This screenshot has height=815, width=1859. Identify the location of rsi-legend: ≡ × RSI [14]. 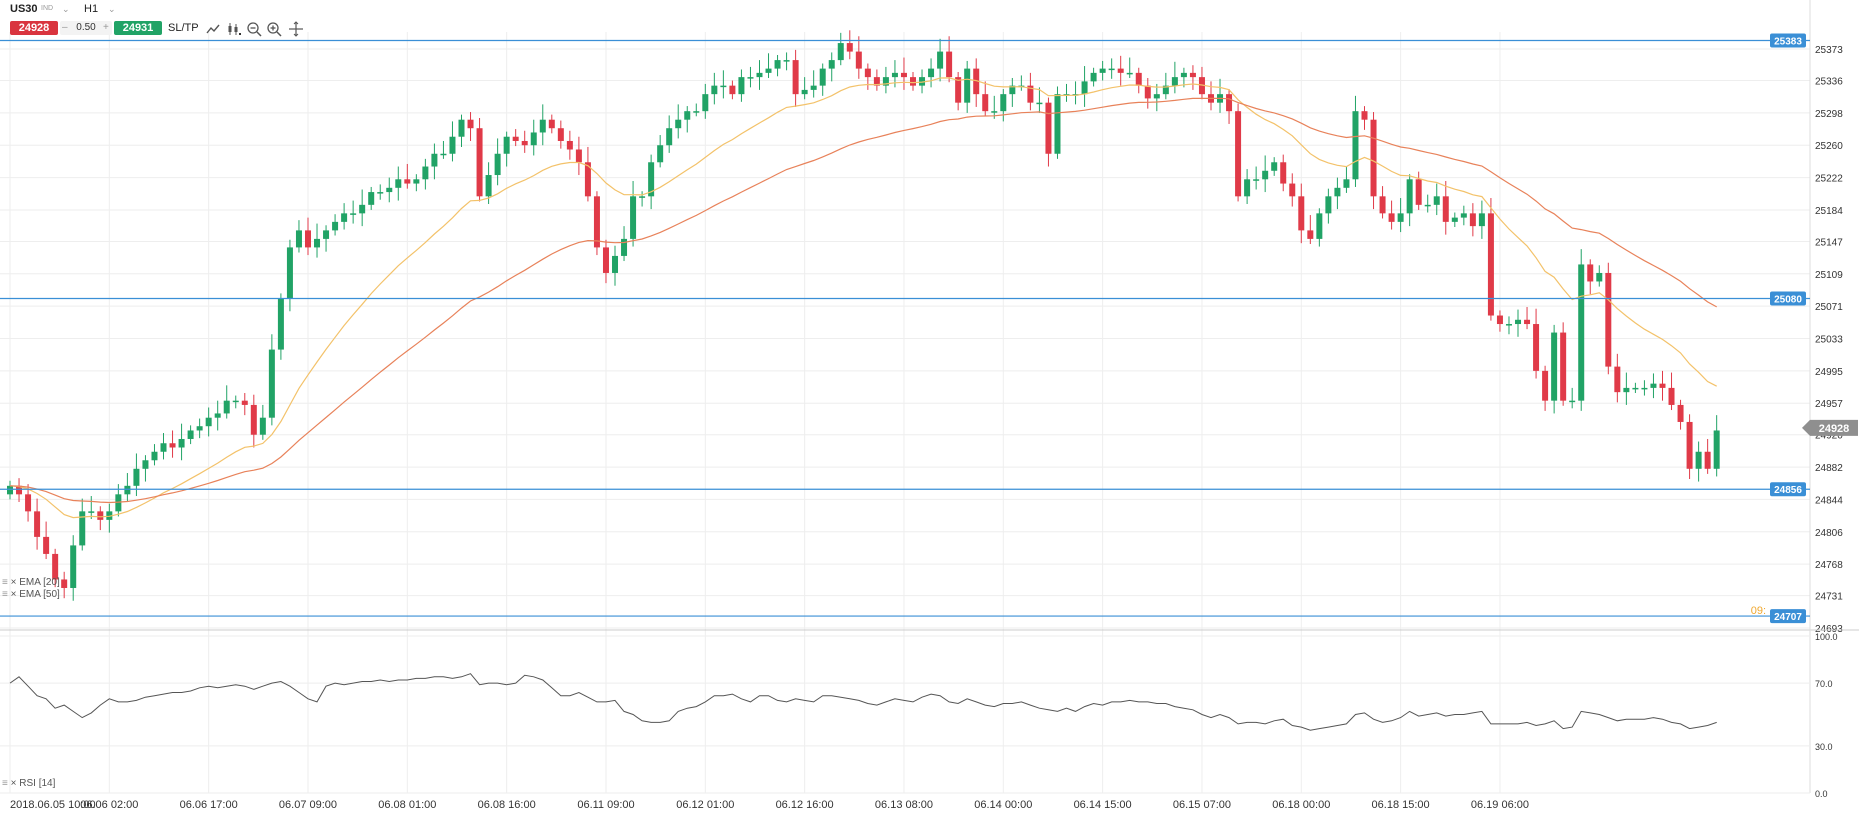
(28, 783).